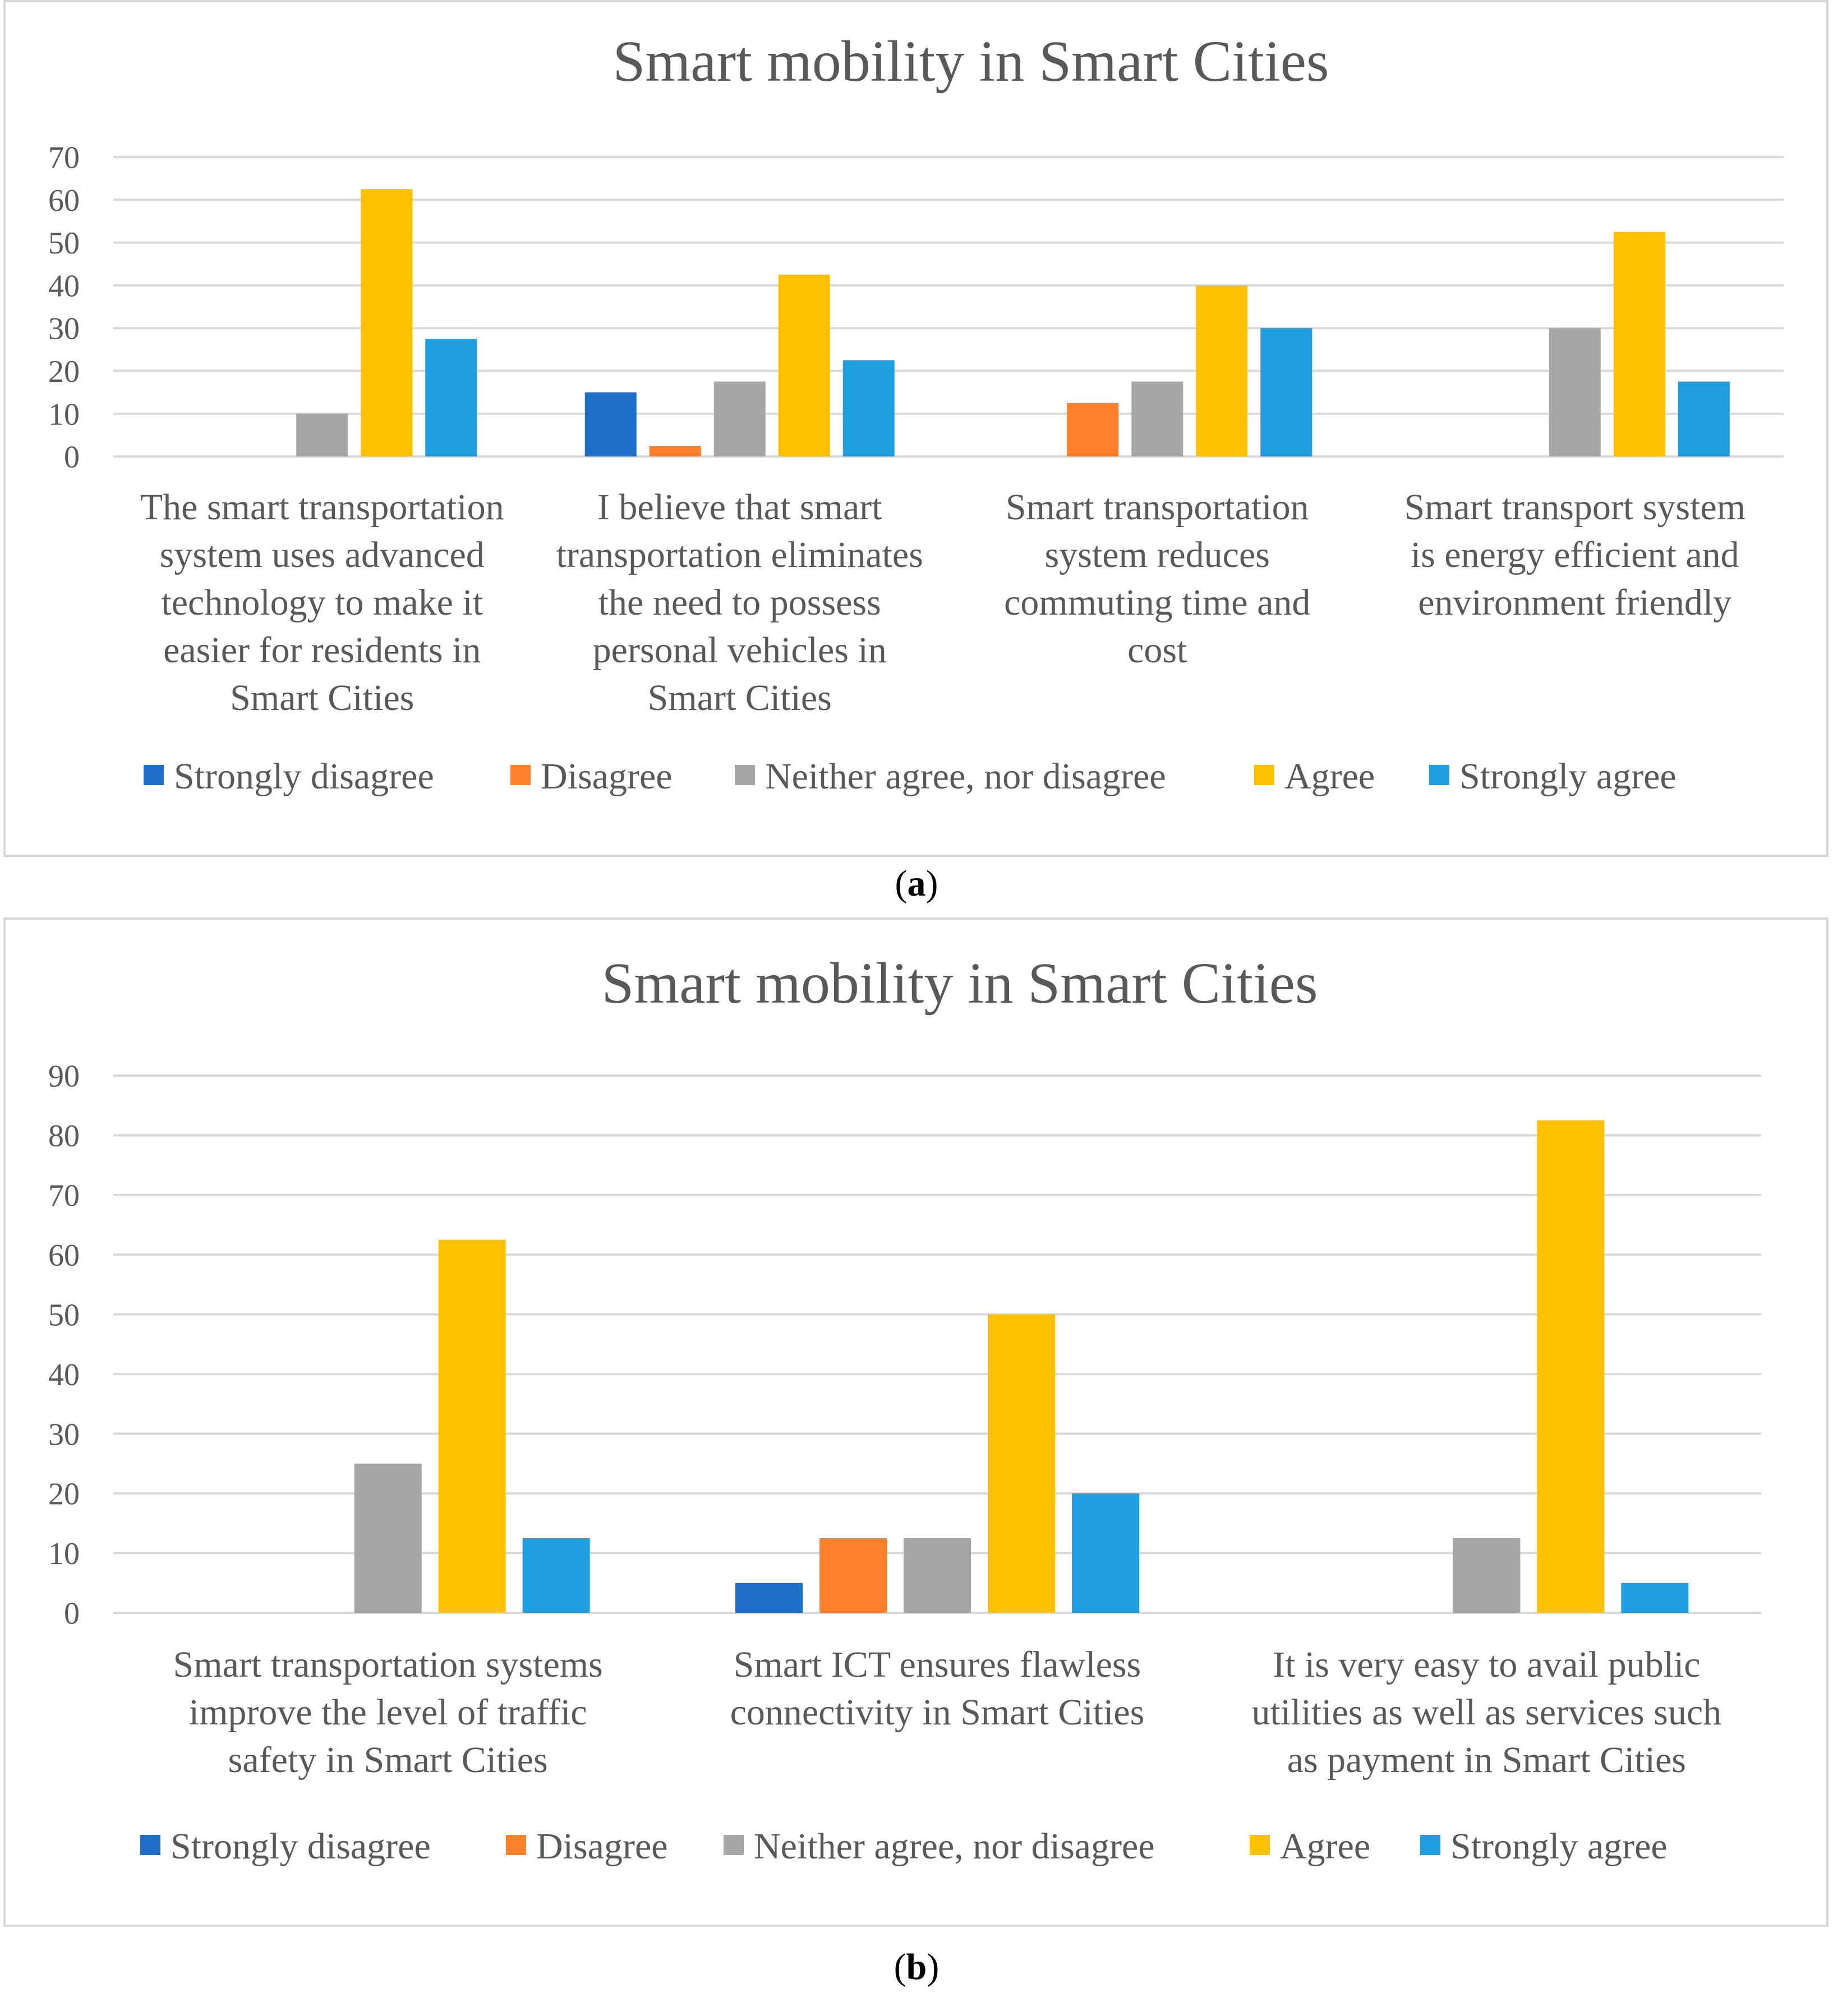  Describe the element at coordinates (64, 1076) in the screenshot. I see `y-tick-label: 90` at that location.